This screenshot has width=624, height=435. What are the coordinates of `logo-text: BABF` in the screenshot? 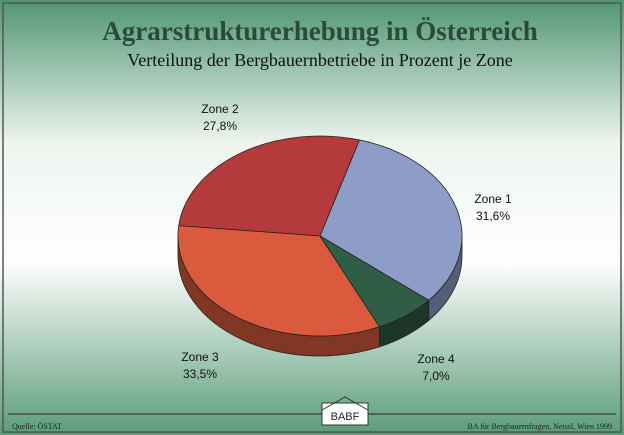 It's located at (345, 417).